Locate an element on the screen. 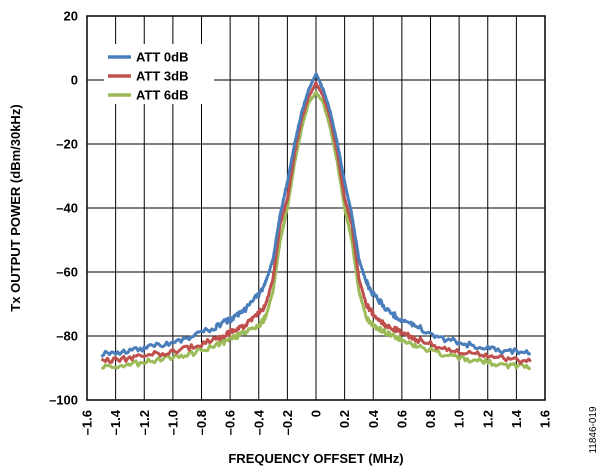 The height and width of the screenshot is (471, 604). y-axis-title: Tx OUTPUT POWER (dBm/30kHz) is located at coordinates (15, 207).